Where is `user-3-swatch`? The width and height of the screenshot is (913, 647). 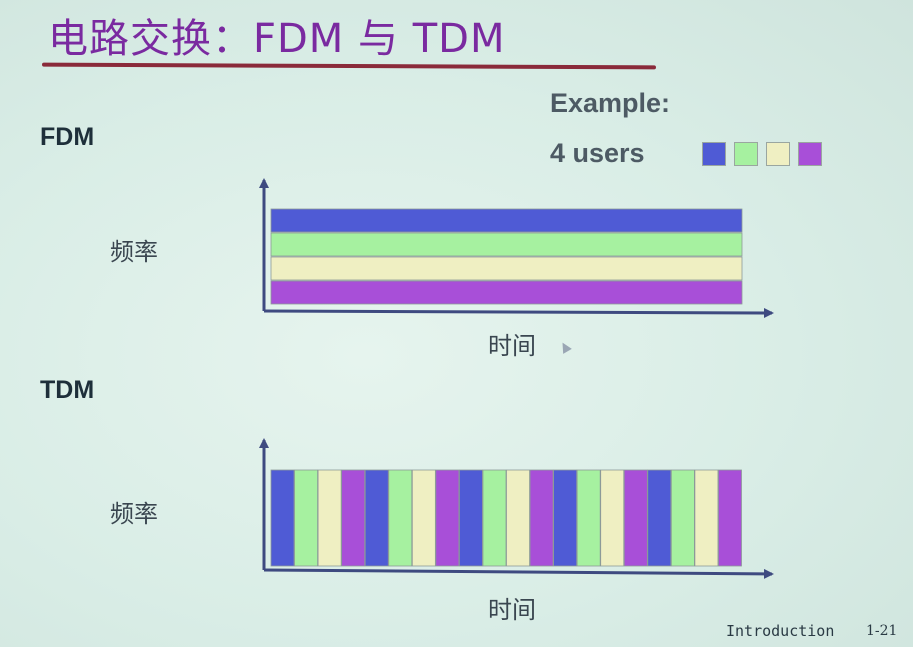 user-3-swatch is located at coordinates (778, 154).